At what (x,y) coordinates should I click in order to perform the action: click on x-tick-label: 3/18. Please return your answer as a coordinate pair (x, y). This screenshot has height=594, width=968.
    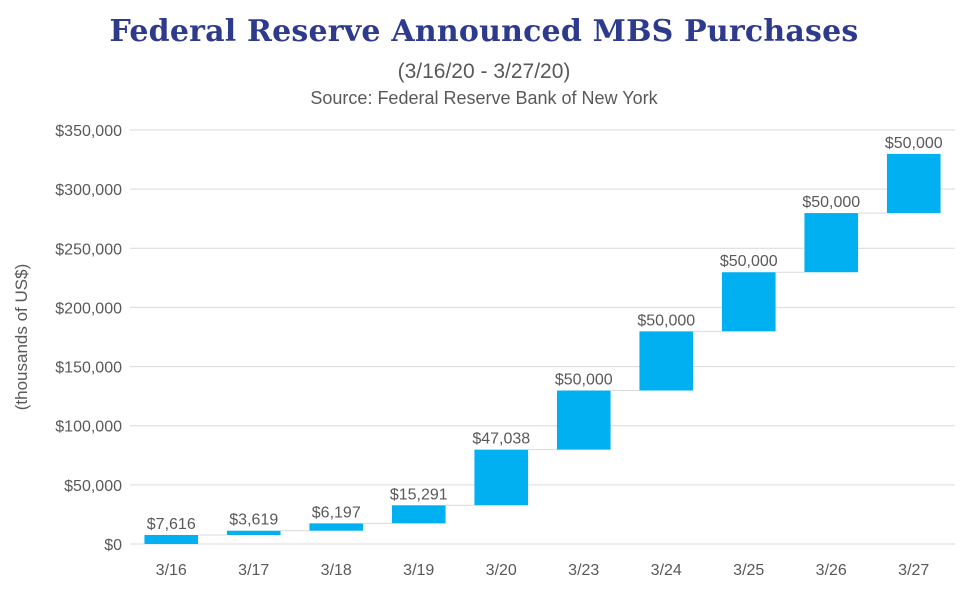
    Looking at the image, I should click on (336, 570).